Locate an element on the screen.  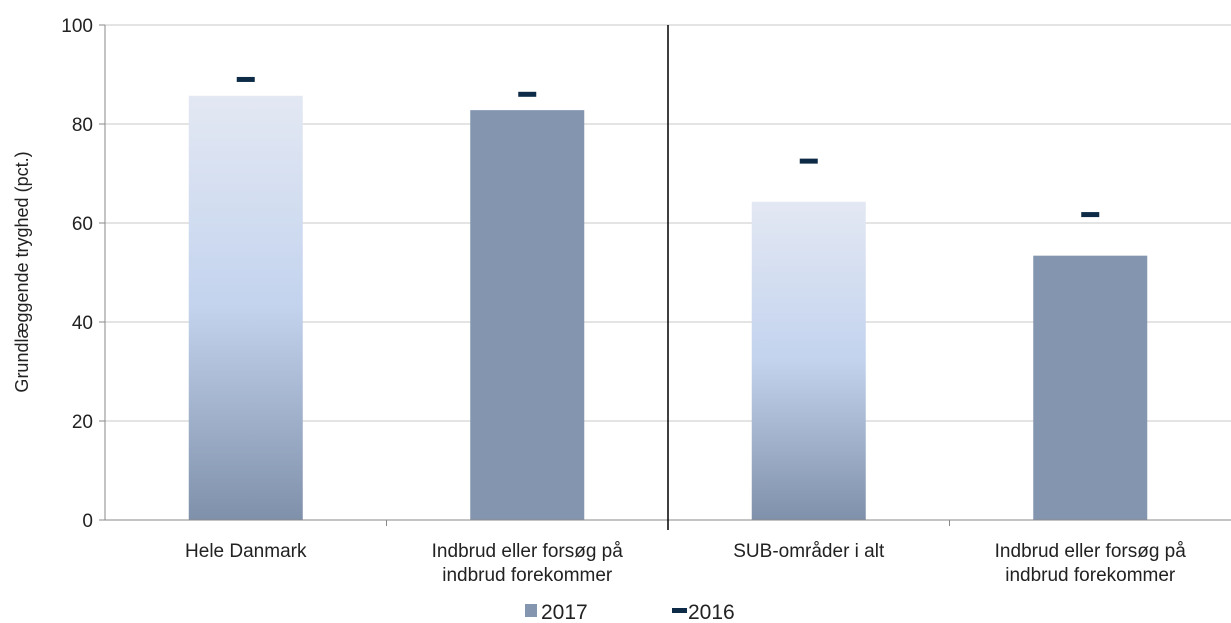
y-tick-label: 0 is located at coordinates (87, 521).